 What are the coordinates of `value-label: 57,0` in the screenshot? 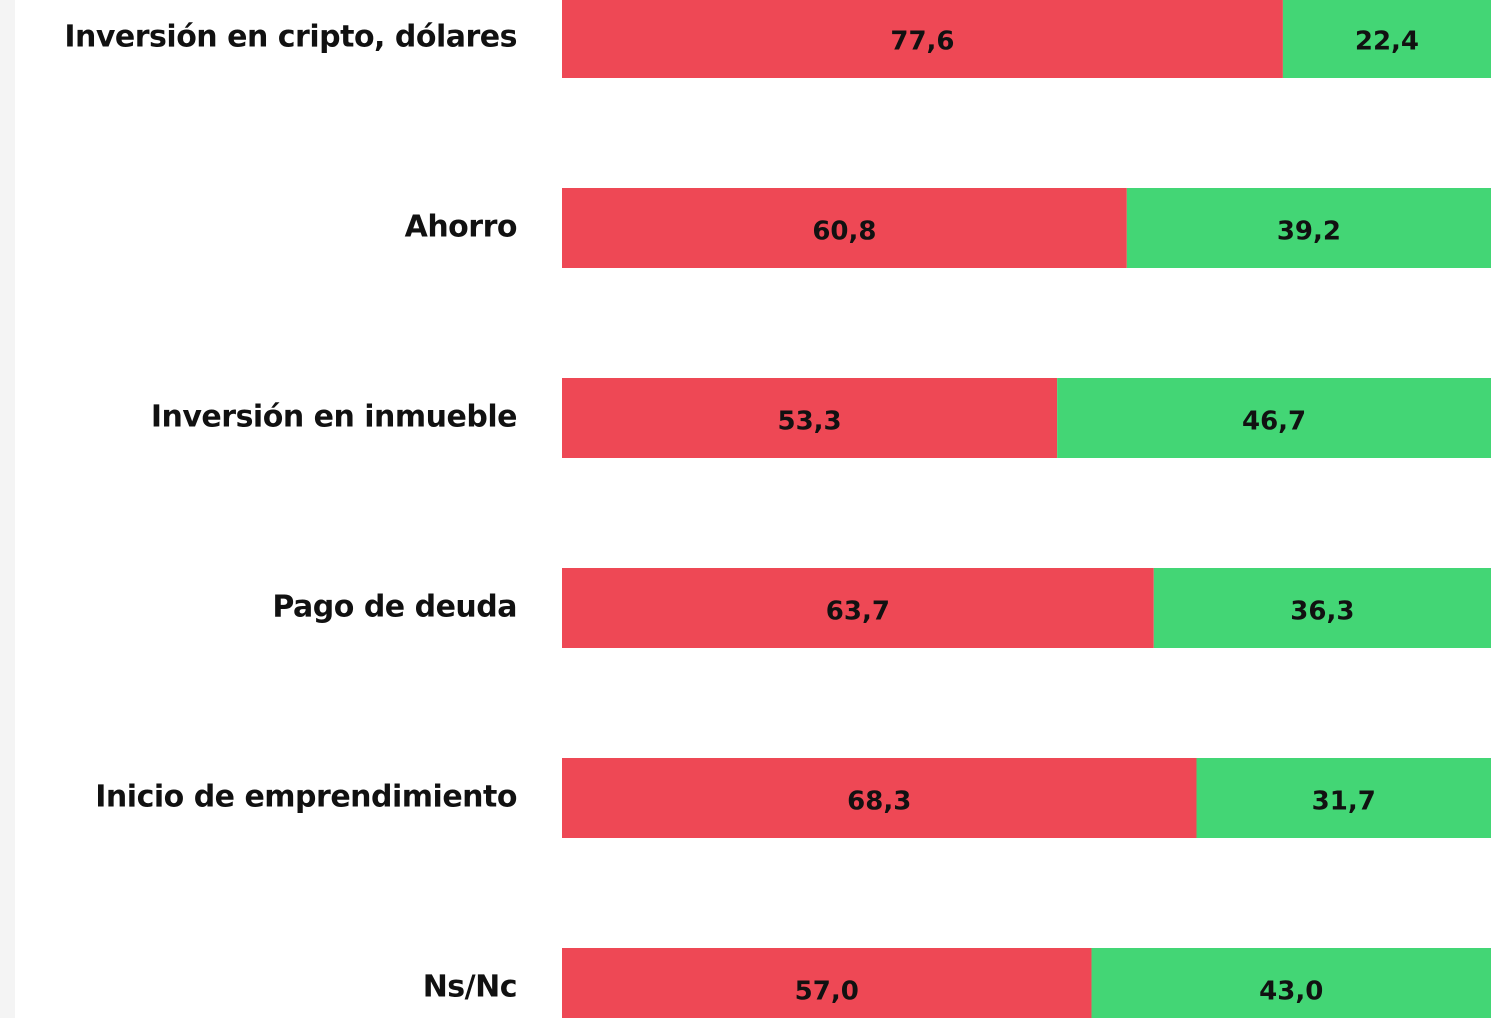 It's located at (827, 992).